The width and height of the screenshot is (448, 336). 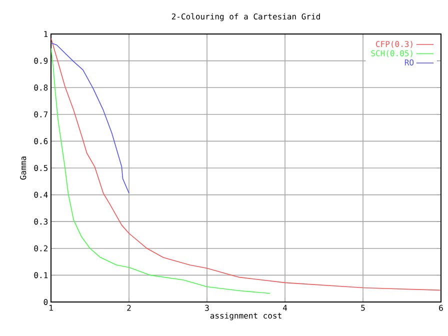 I want to click on x-tick-label: 6, so click(x=441, y=307).